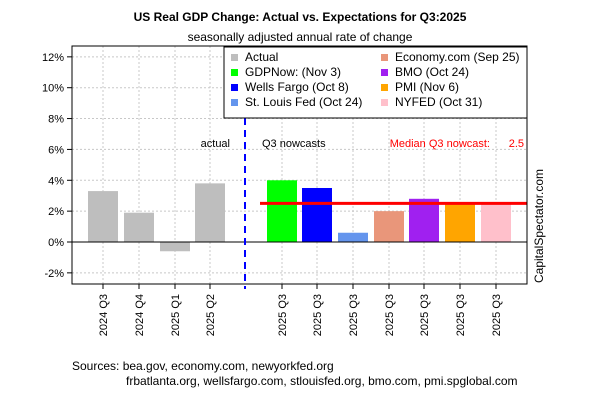 This screenshot has width=600, height=400. What do you see at coordinates (211, 315) in the screenshot?
I see `x-tick-label: 2025 Q2` at bounding box center [211, 315].